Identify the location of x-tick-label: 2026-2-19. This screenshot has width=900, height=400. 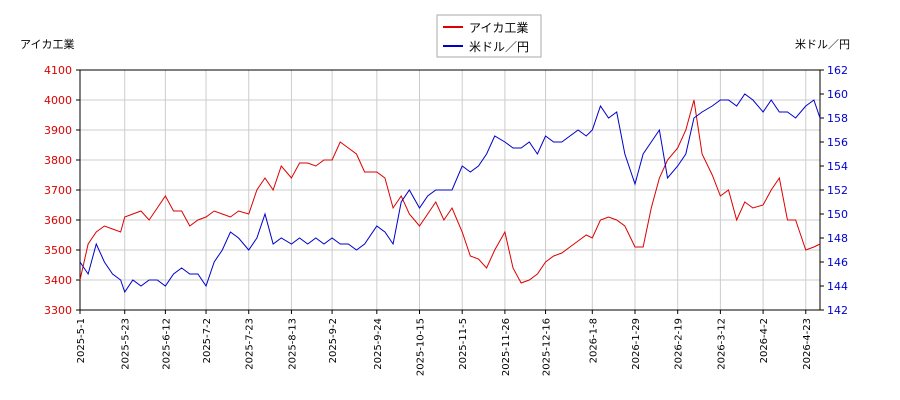
(679, 344).